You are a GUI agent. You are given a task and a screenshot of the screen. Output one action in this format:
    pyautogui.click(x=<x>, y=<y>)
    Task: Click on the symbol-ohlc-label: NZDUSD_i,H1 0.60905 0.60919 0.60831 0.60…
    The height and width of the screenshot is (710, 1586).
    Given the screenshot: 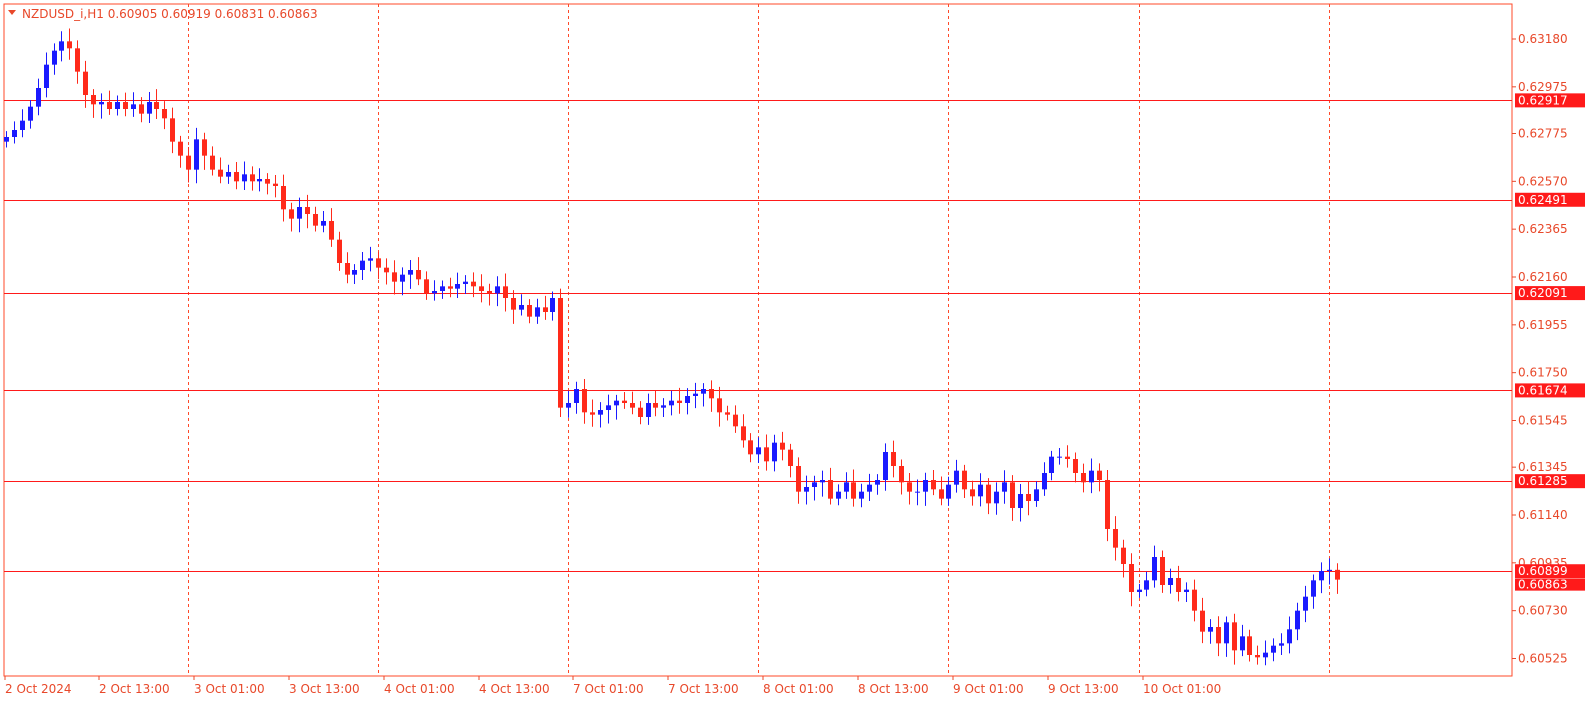 What is the action you would take?
    pyautogui.click(x=170, y=14)
    